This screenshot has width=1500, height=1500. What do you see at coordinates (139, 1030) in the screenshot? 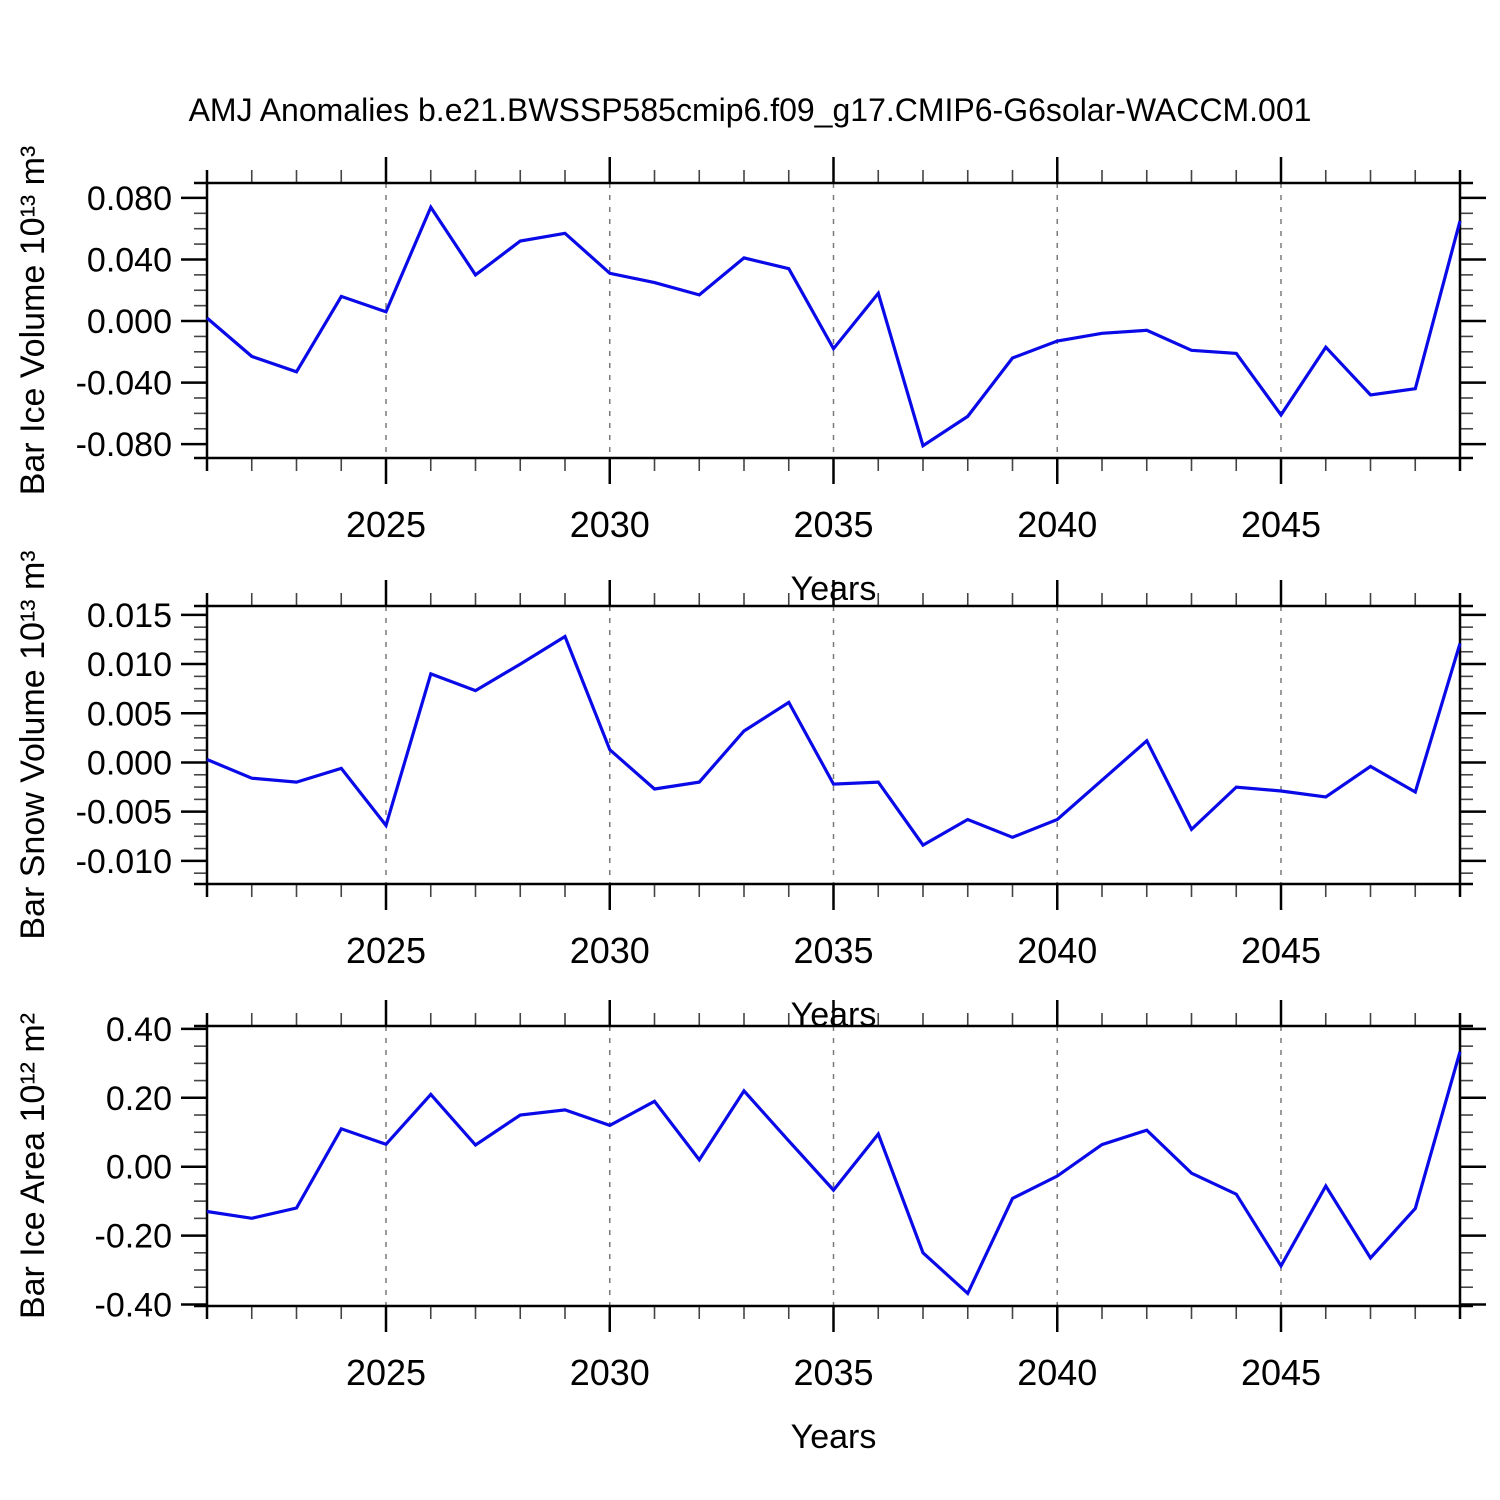
I see `y-tick-label: 0.40` at bounding box center [139, 1030].